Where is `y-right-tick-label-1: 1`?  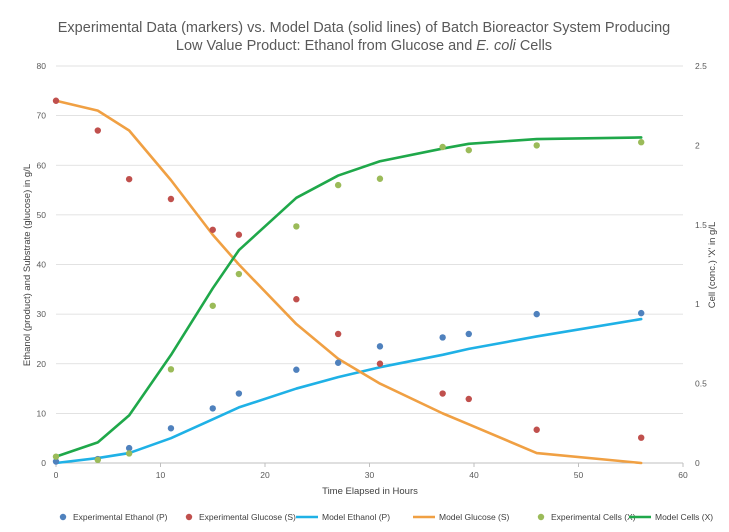 y-right-tick-label-1: 1 is located at coordinates (697, 304).